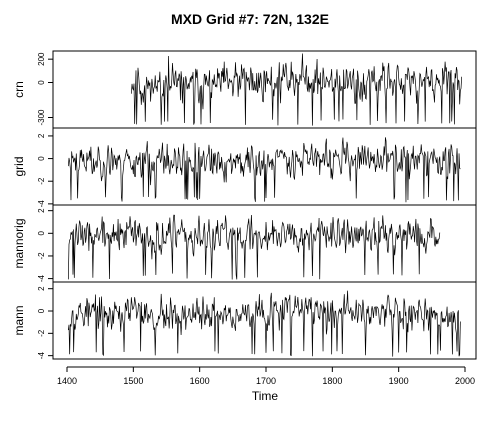 The width and height of the screenshot is (500, 425). What do you see at coordinates (19, 89) in the screenshot?
I see `y-axis-label-crn: crn` at bounding box center [19, 89].